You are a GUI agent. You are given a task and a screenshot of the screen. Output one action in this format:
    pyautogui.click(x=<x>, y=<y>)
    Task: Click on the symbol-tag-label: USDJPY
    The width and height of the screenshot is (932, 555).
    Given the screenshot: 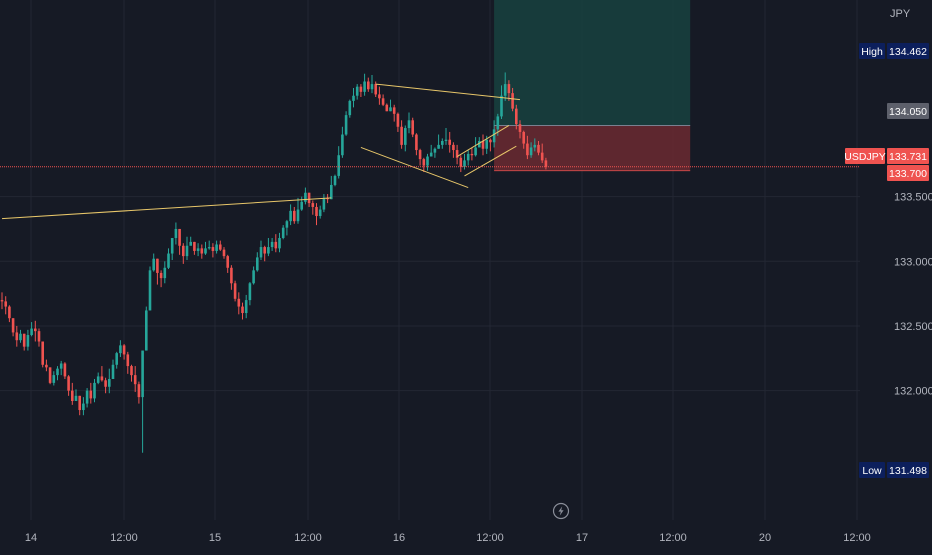 What is the action you would take?
    pyautogui.click(x=864, y=157)
    